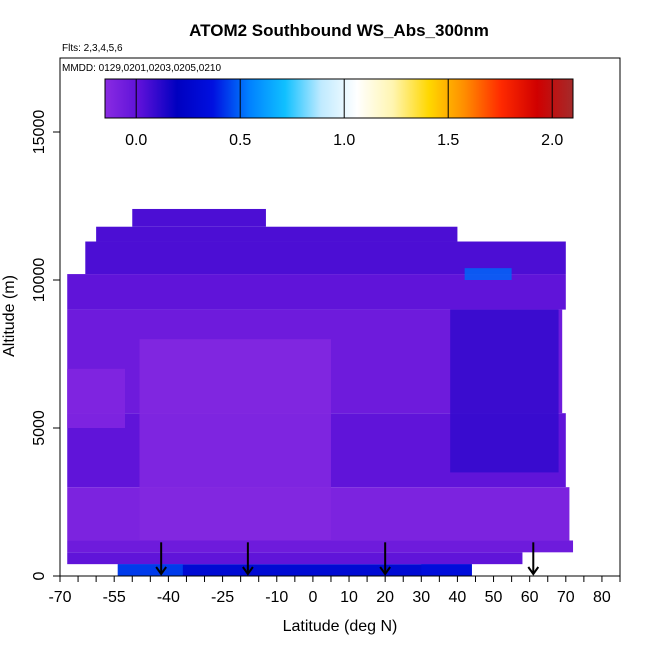 This screenshot has width=650, height=650. Describe the element at coordinates (530, 597) in the screenshot. I see `x-tick-label-11: 60` at that location.